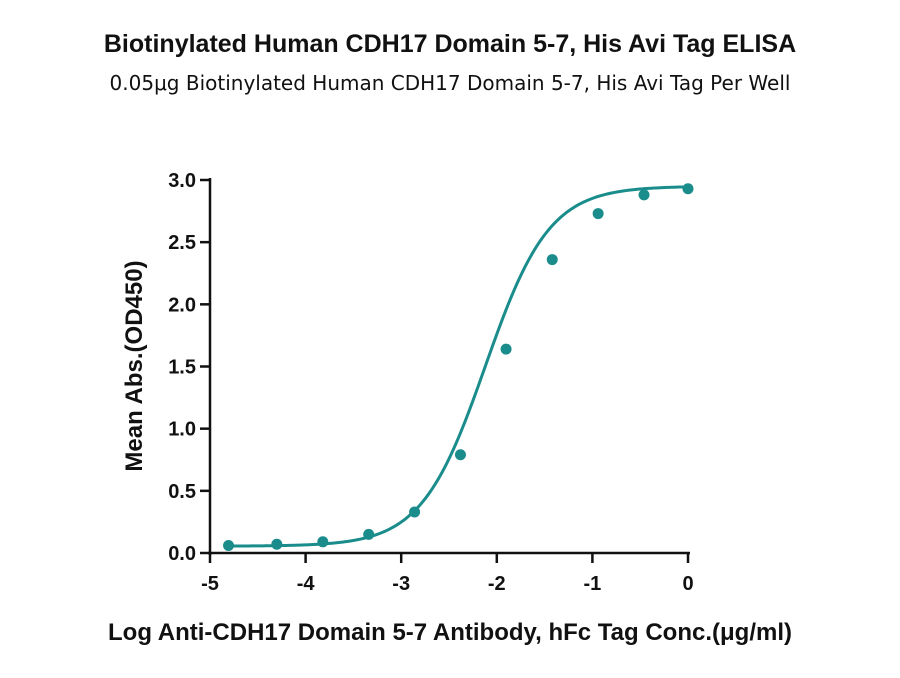  I want to click on y-tick-label: 2.0, so click(182, 305).